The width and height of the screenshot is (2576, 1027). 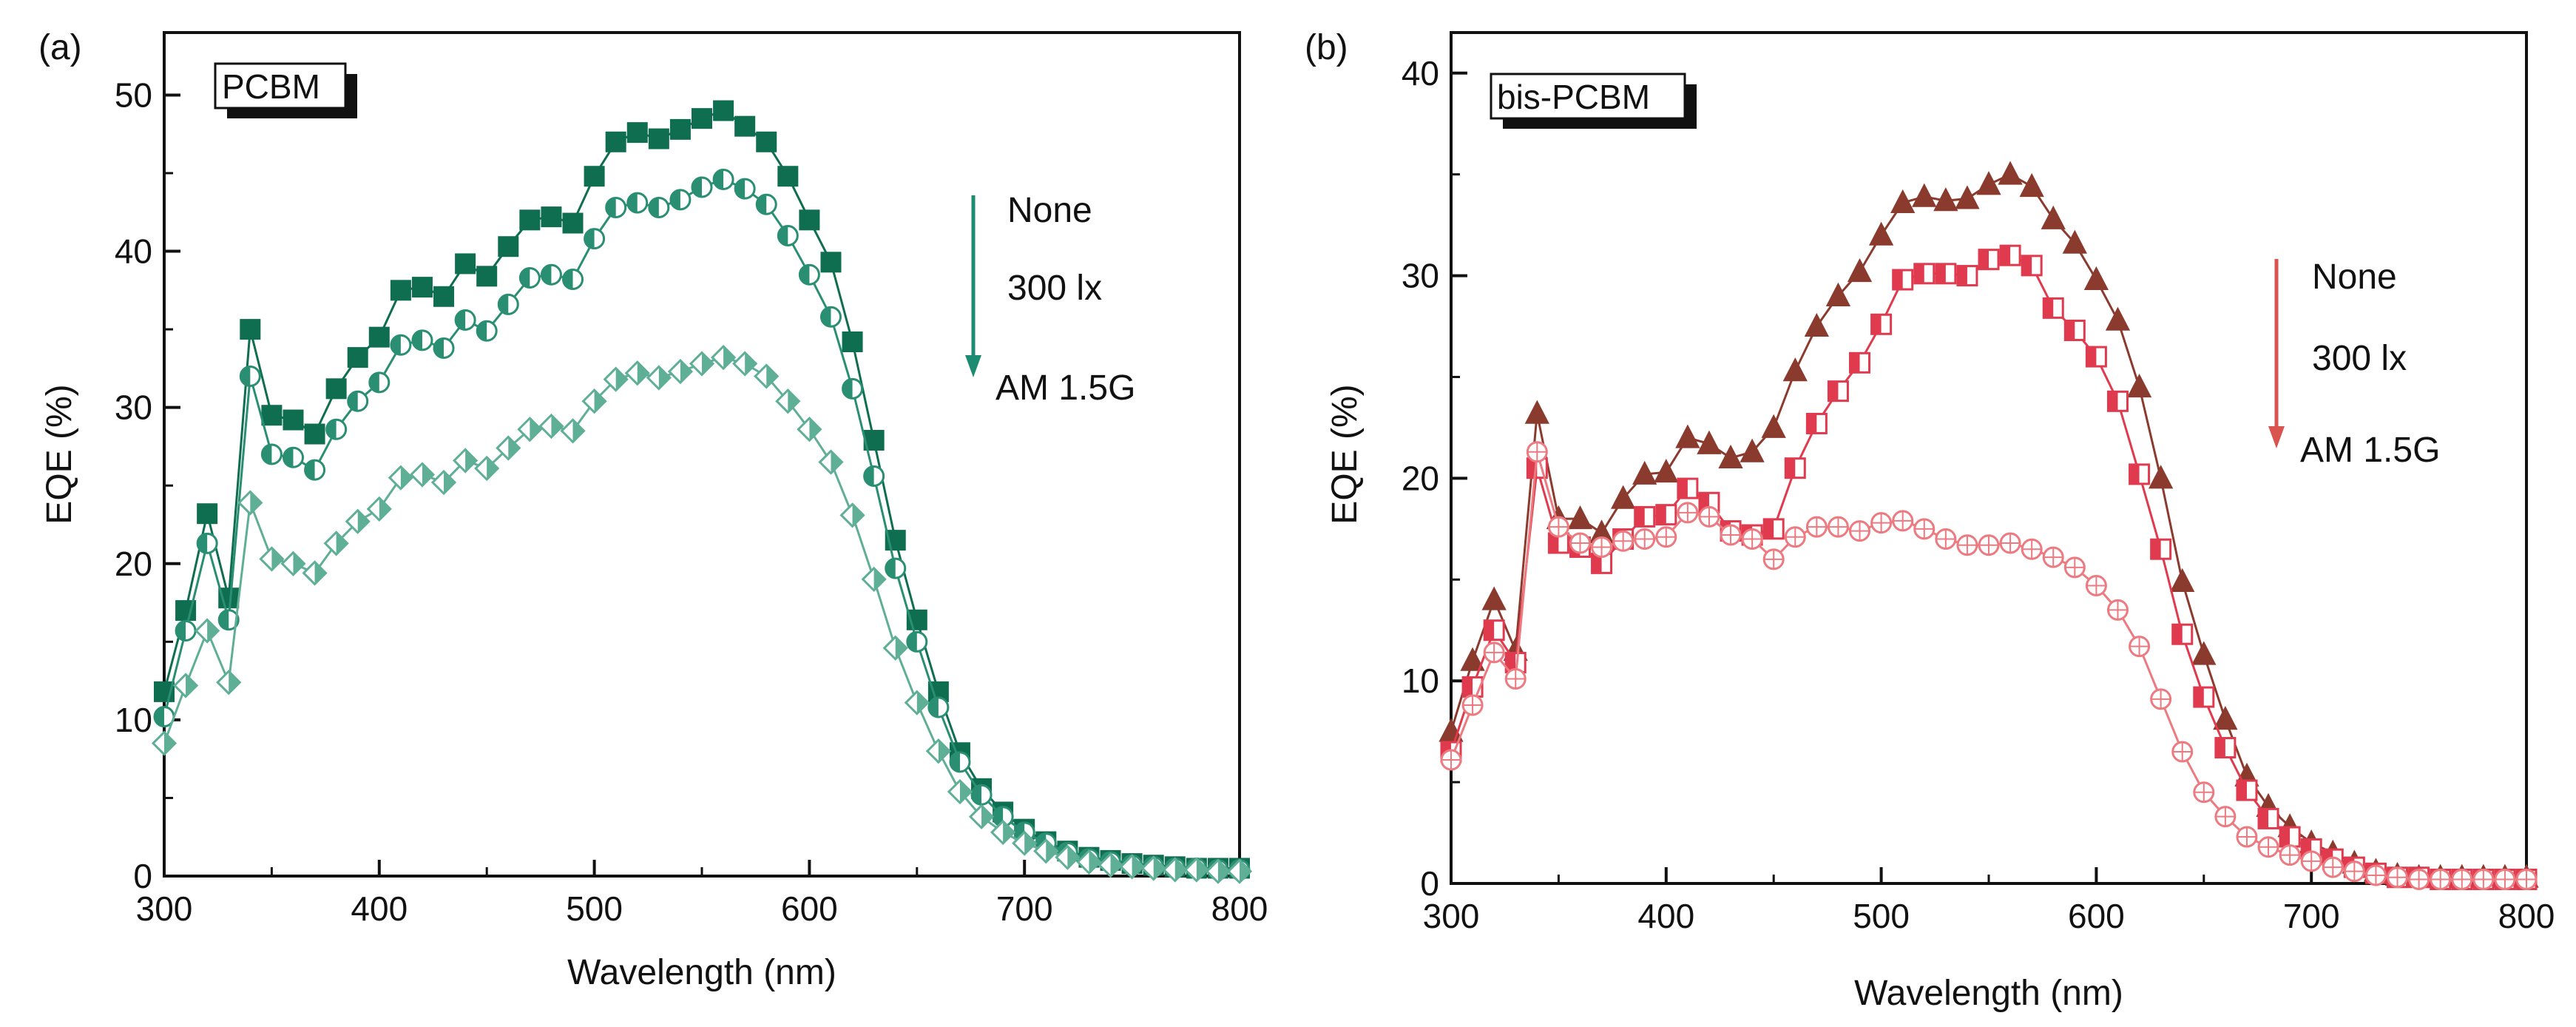 What do you see at coordinates (142, 876) in the screenshot?
I see `panel-a-y-tick-label: 0` at bounding box center [142, 876].